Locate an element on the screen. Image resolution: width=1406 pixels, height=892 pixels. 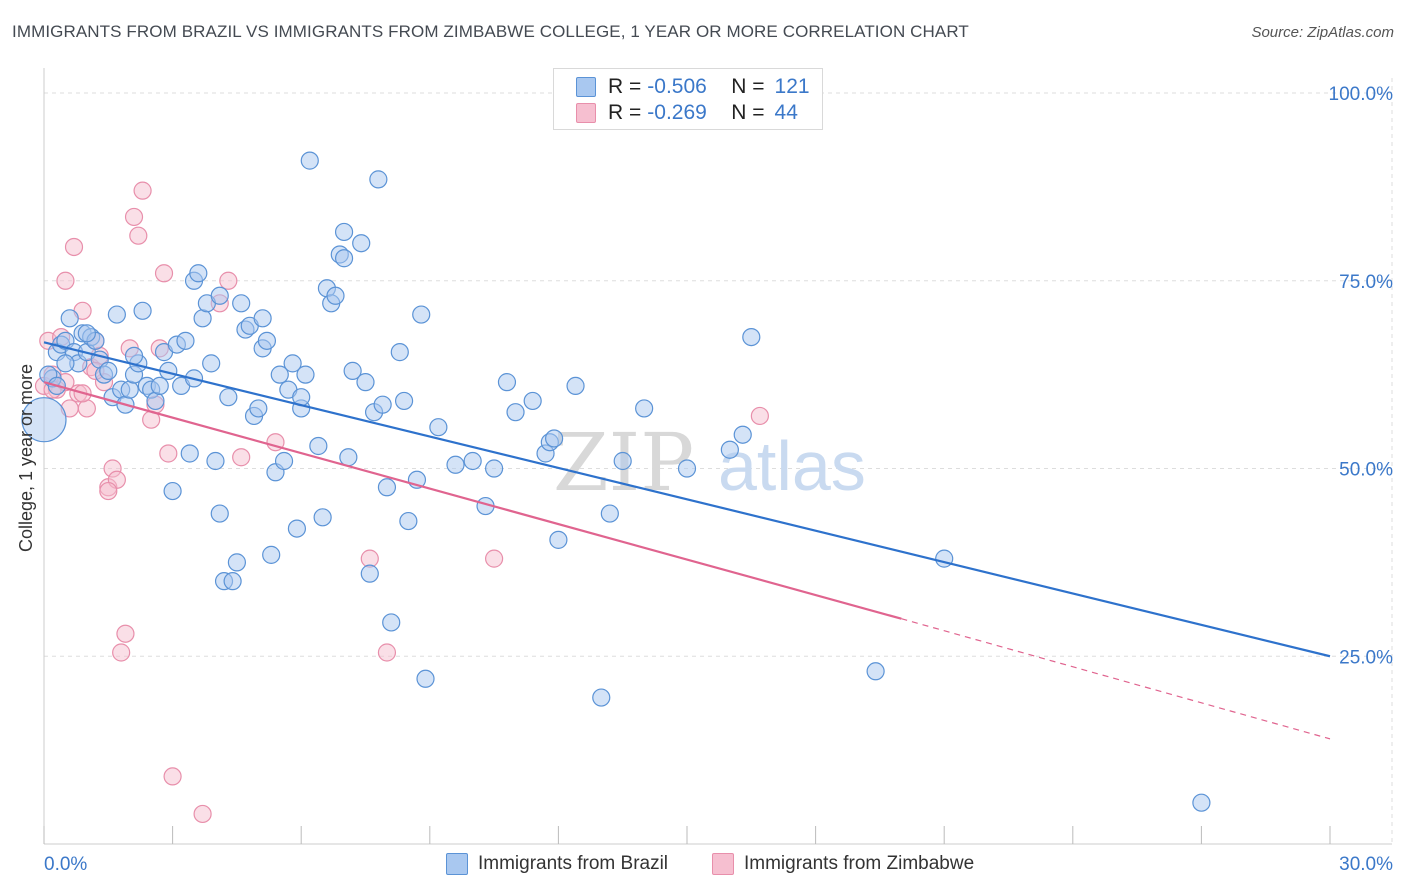
zimbabwe-swatch is located at coordinates (586, 113).